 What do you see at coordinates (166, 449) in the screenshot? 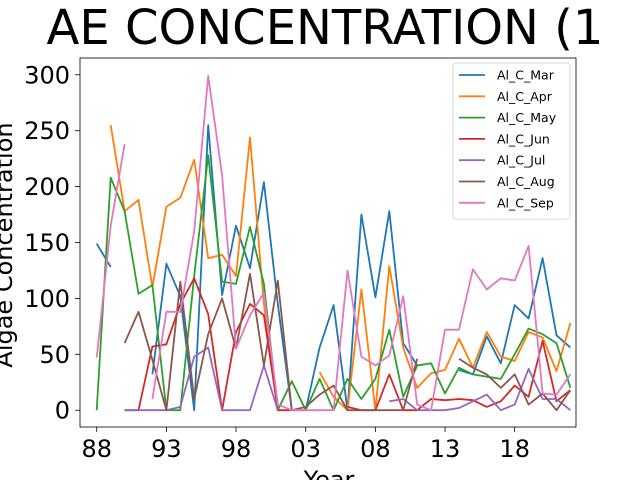
I see `x-tick-label: 93` at bounding box center [166, 449].